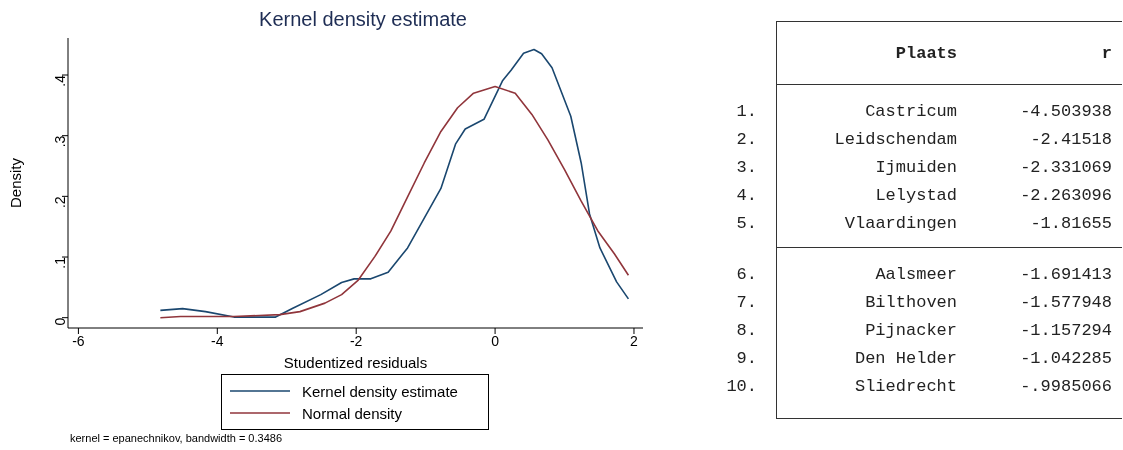  What do you see at coordinates (495, 340) in the screenshot?
I see `x-tick-label: 0` at bounding box center [495, 340].